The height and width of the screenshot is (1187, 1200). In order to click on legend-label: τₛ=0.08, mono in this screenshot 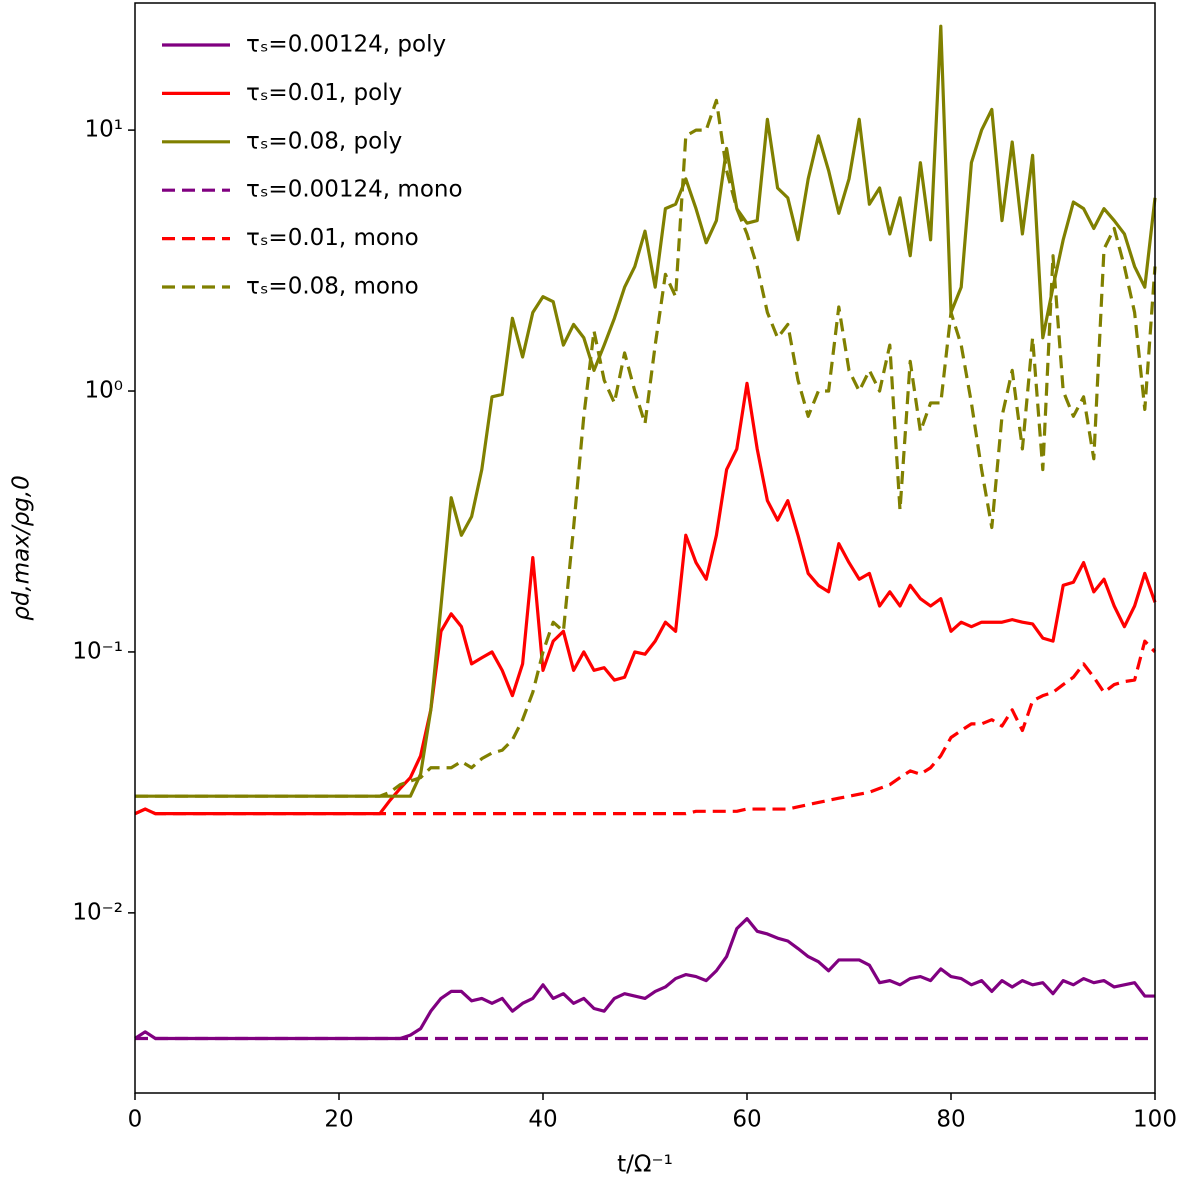, I will do `click(332, 287)`.